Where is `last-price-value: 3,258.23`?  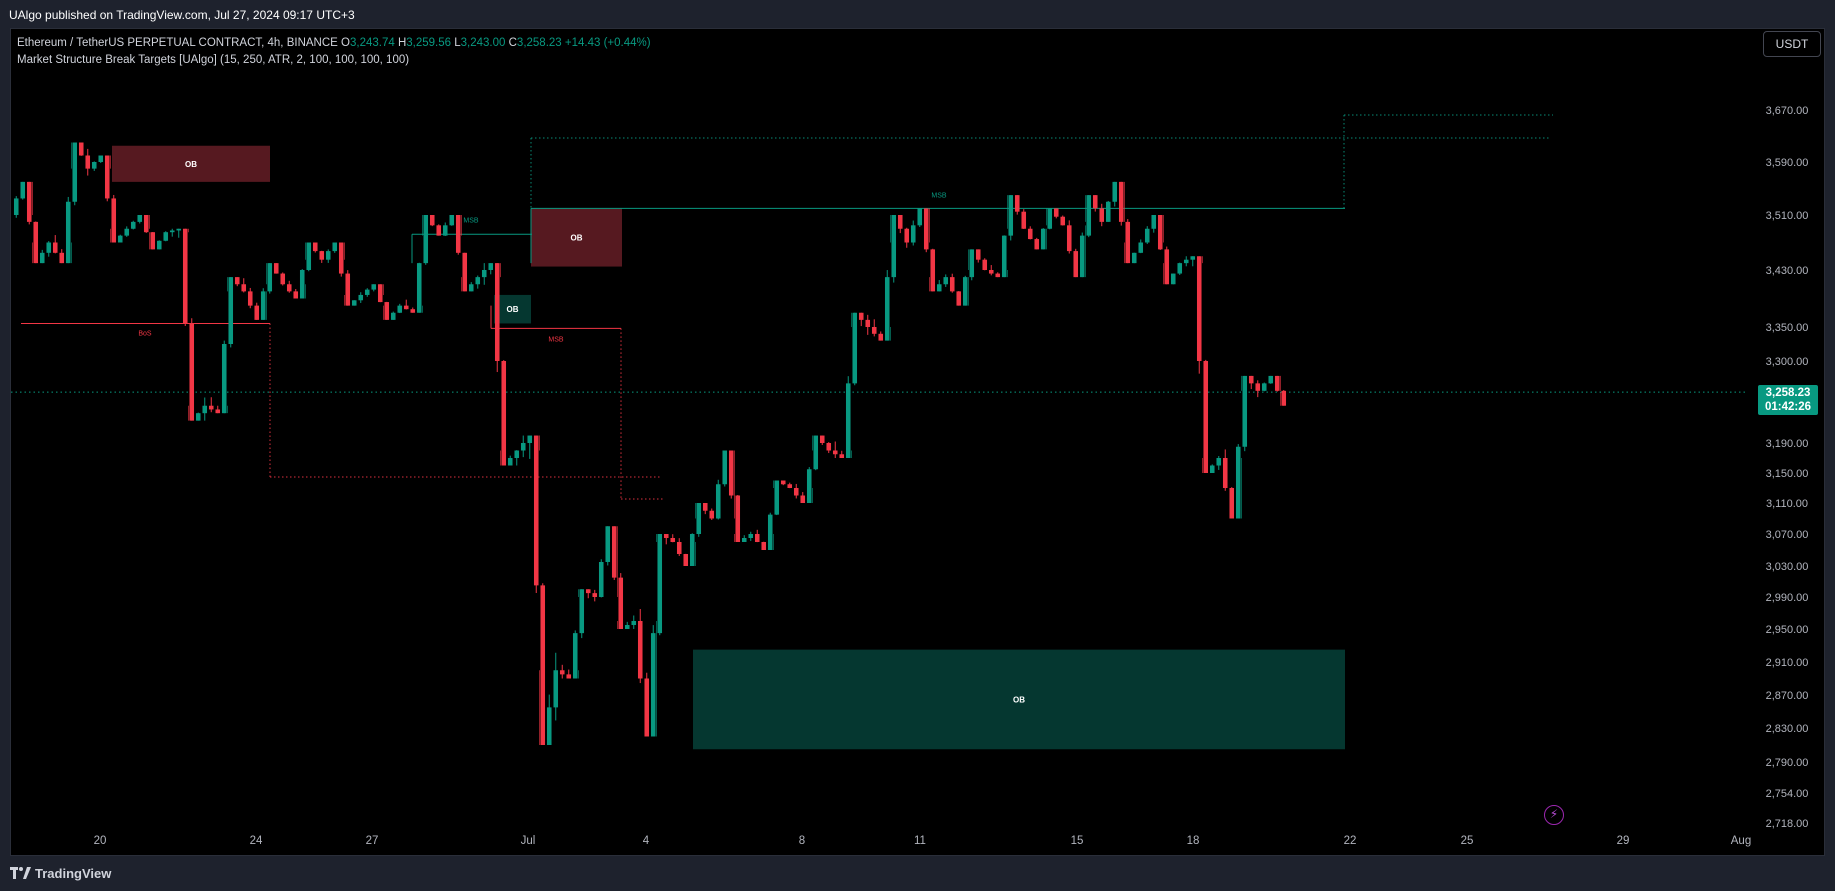
last-price-value: 3,258.23 is located at coordinates (1788, 393).